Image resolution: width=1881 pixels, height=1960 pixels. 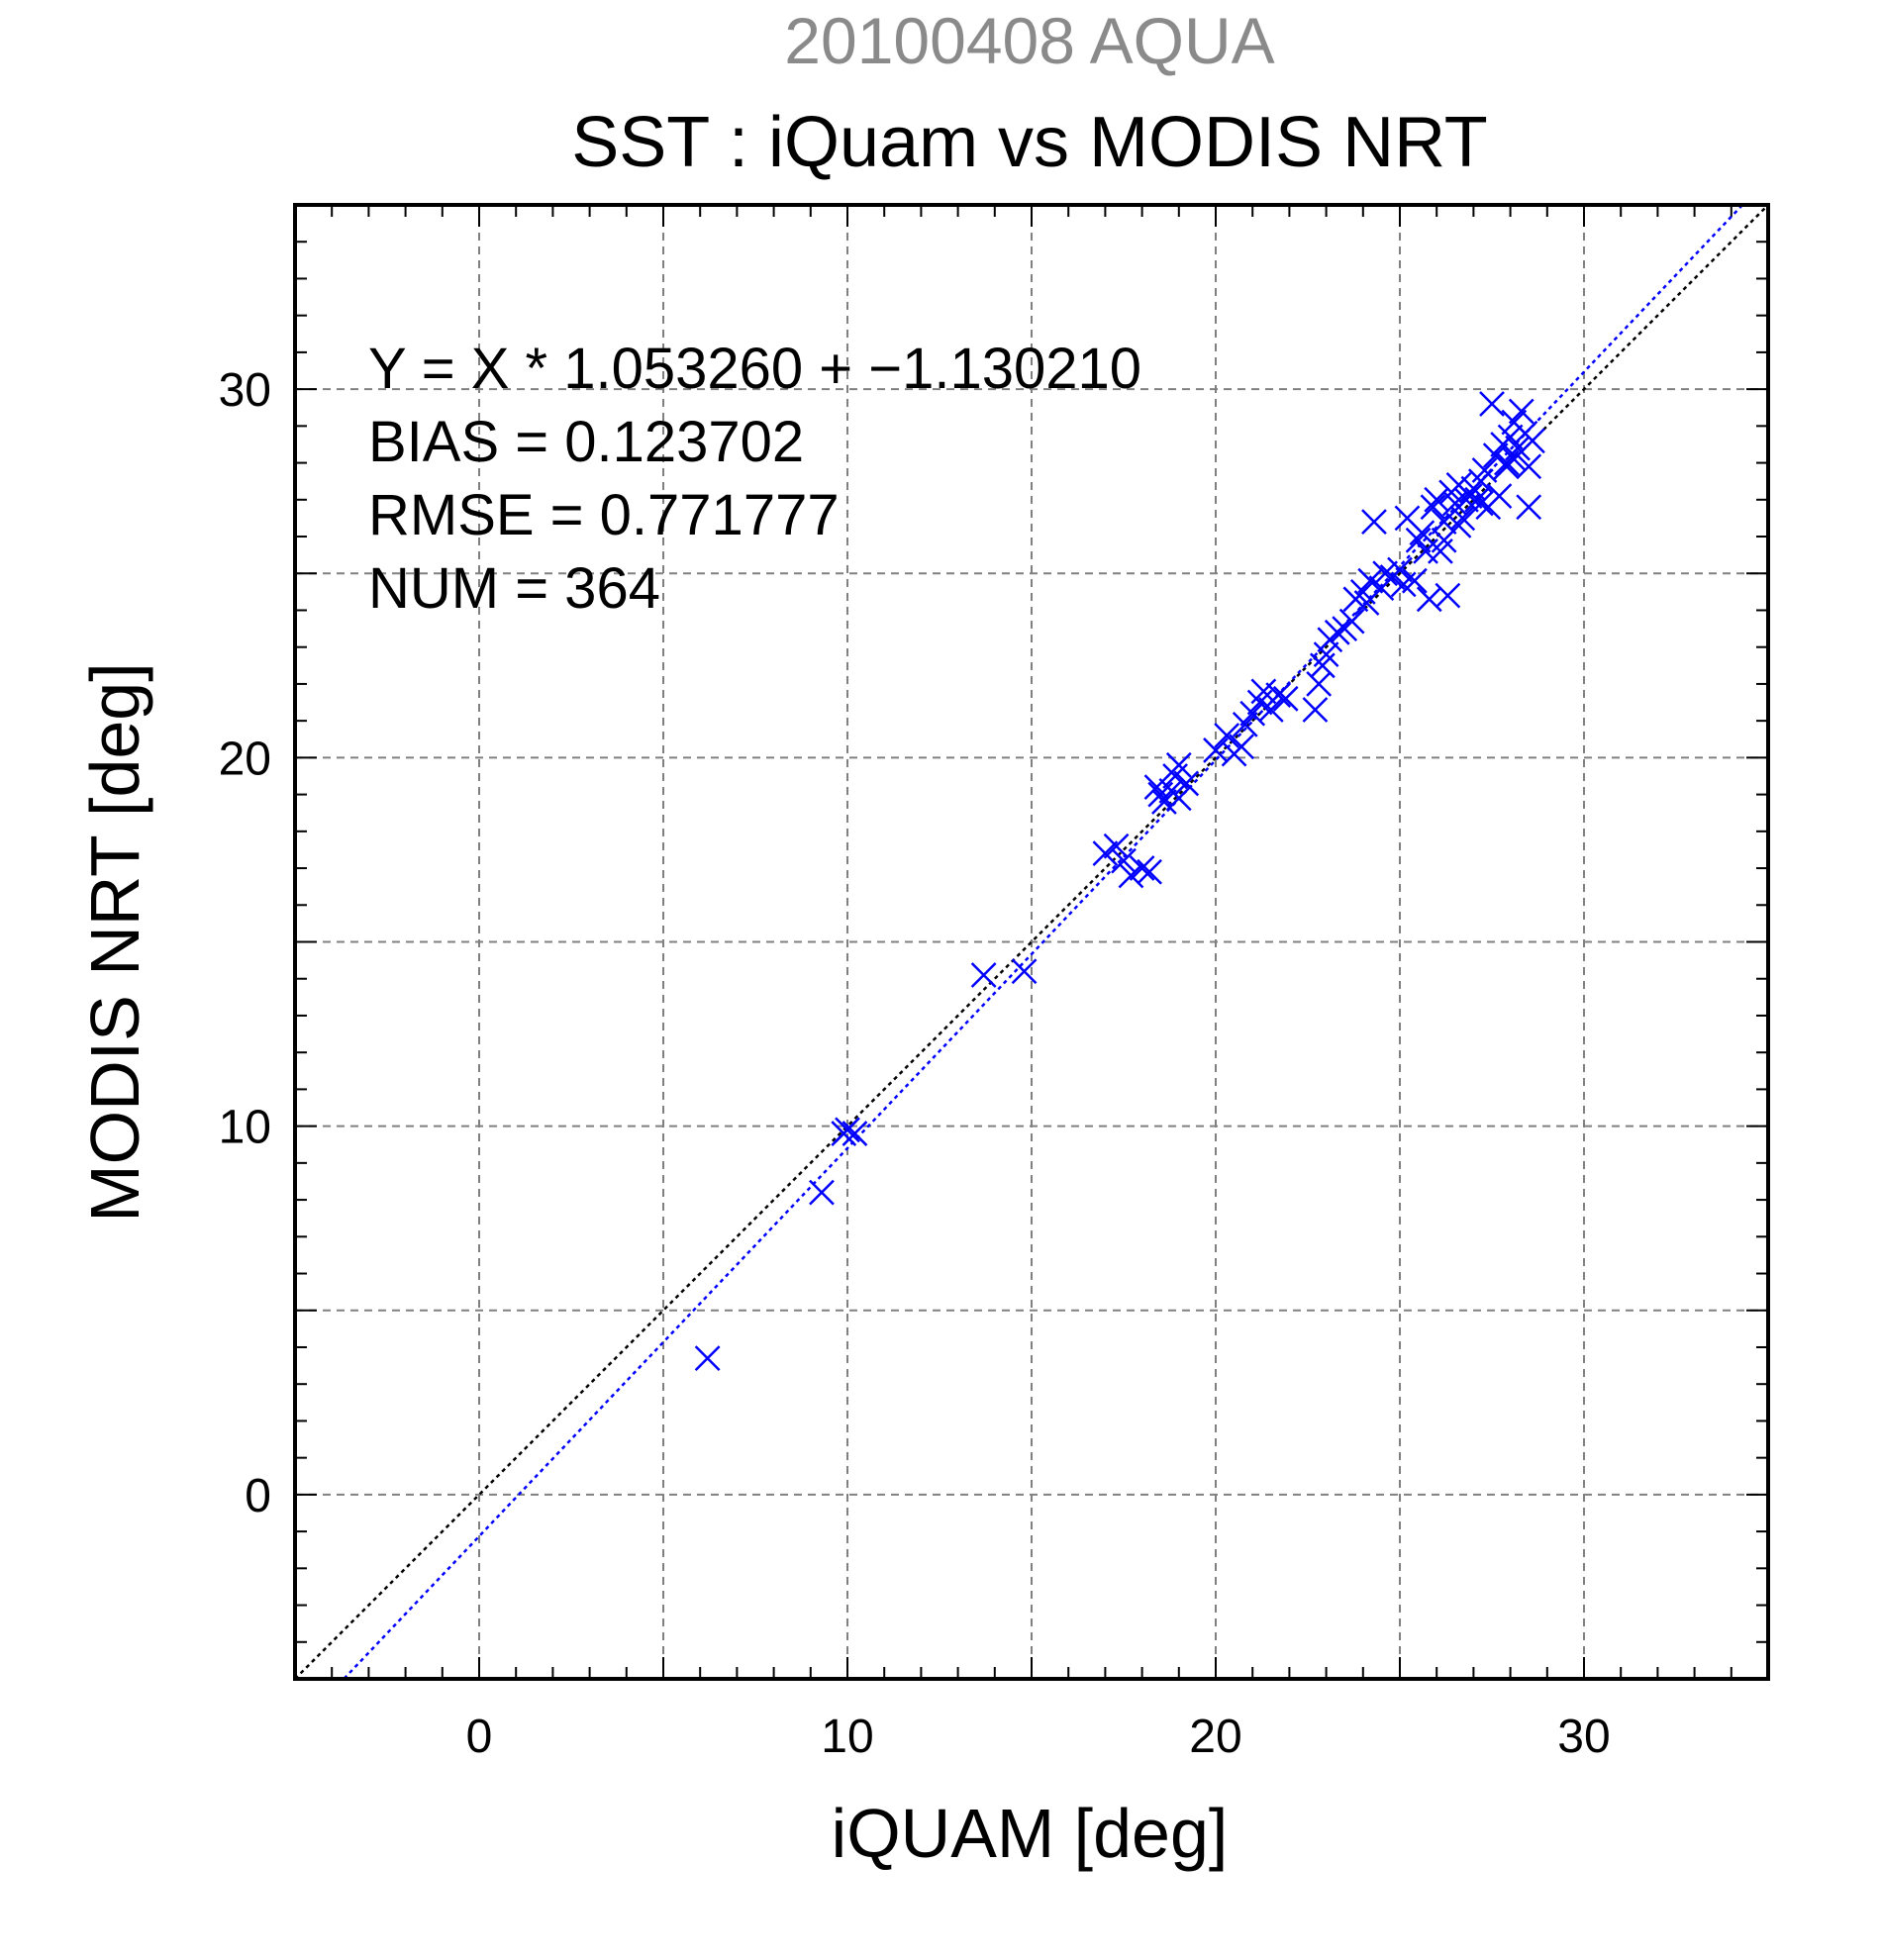 I want to click on x-tick-labels: 0 10 20 30, so click(x=1038, y=1737).